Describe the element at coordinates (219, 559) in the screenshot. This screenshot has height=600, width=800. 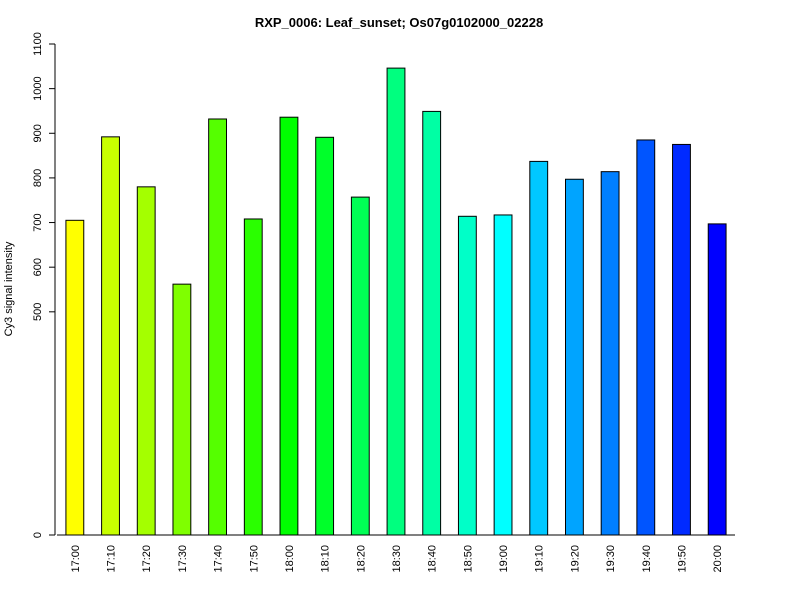
I see `x-tick-label: 17:40` at that location.